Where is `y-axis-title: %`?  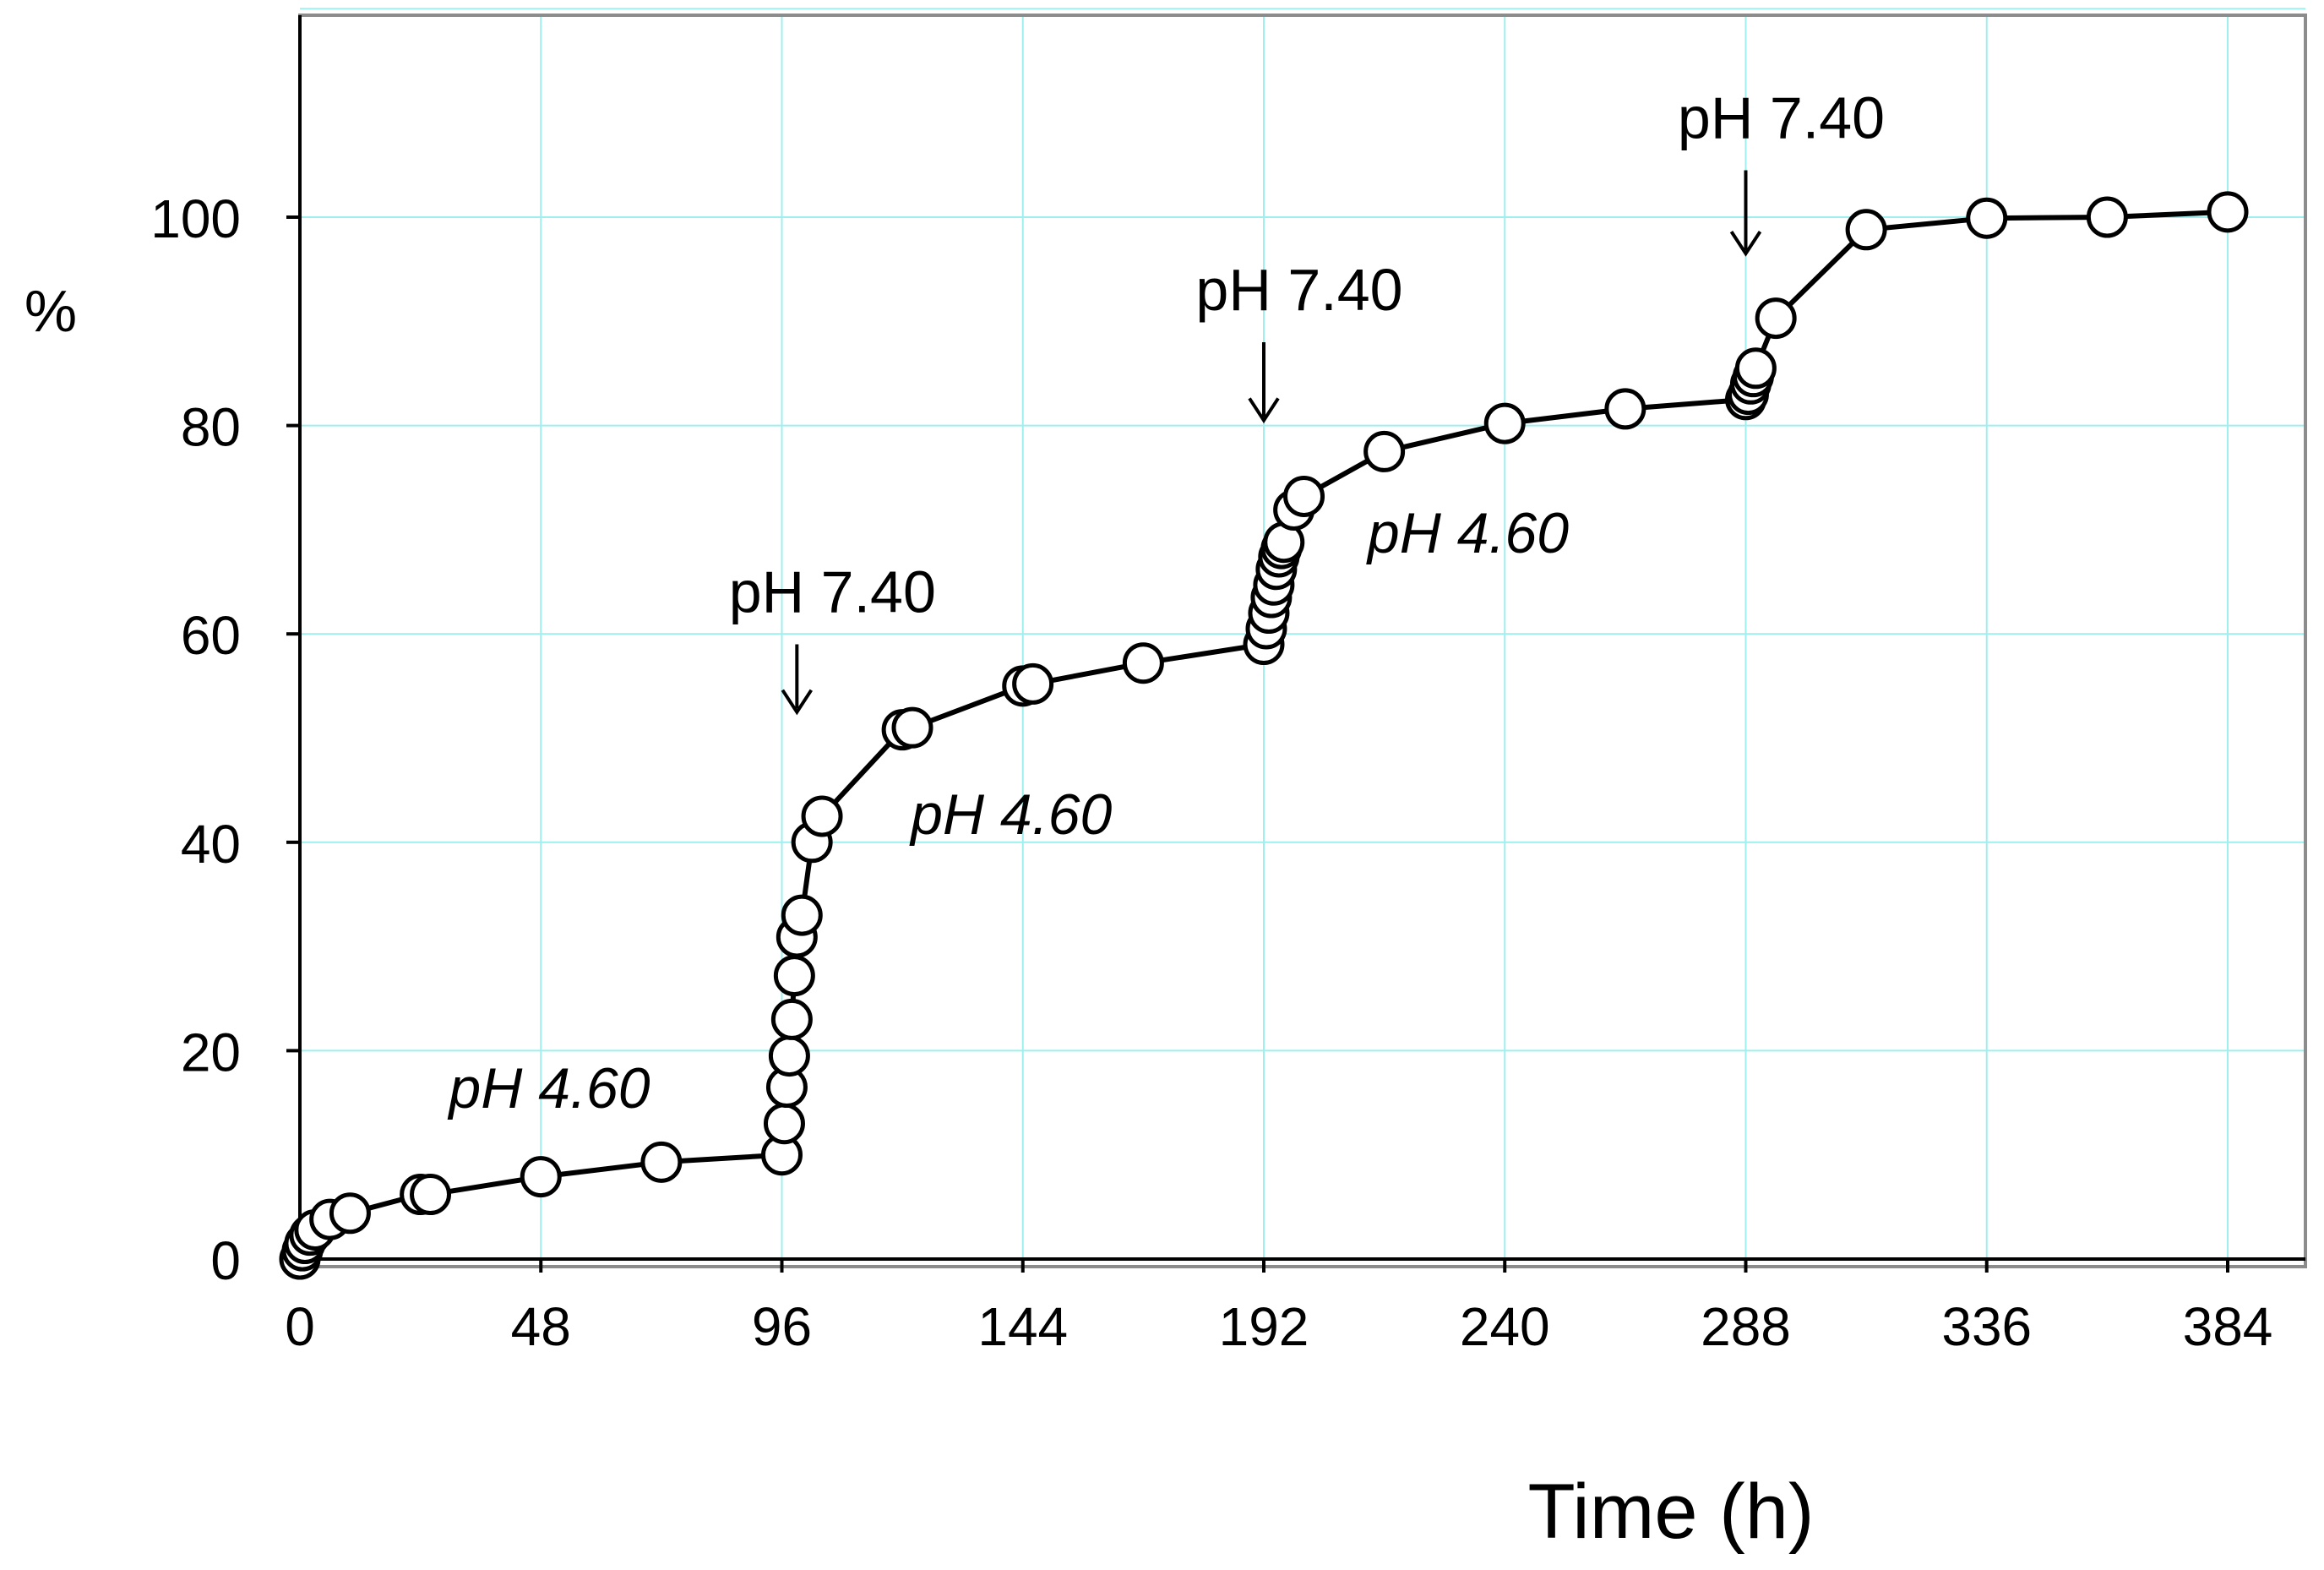 y-axis-title: % is located at coordinates (51, 311).